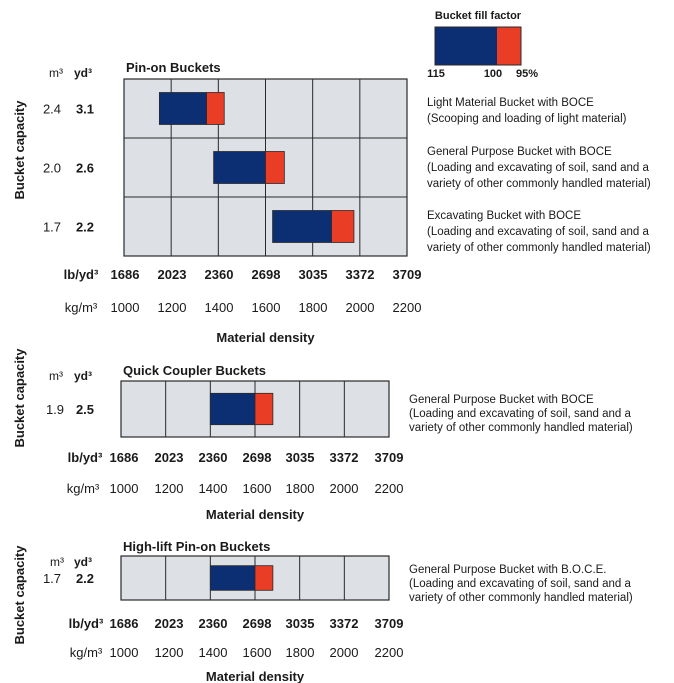  Describe the element at coordinates (173, 67) in the screenshot. I see `panel-title: Pin-on Buckets` at that location.